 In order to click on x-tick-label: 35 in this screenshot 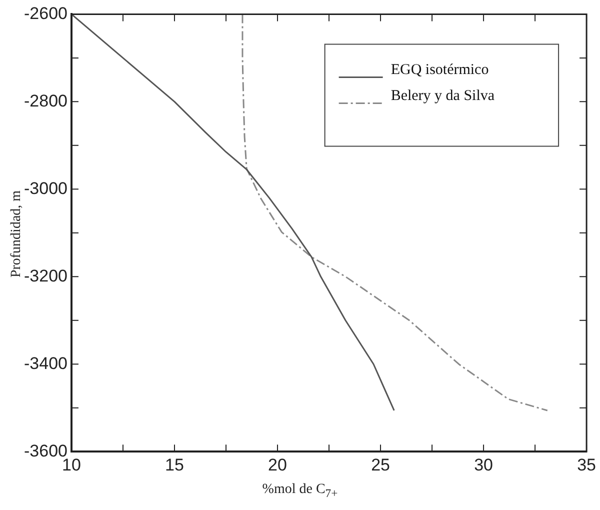, I will do `click(586, 464)`.